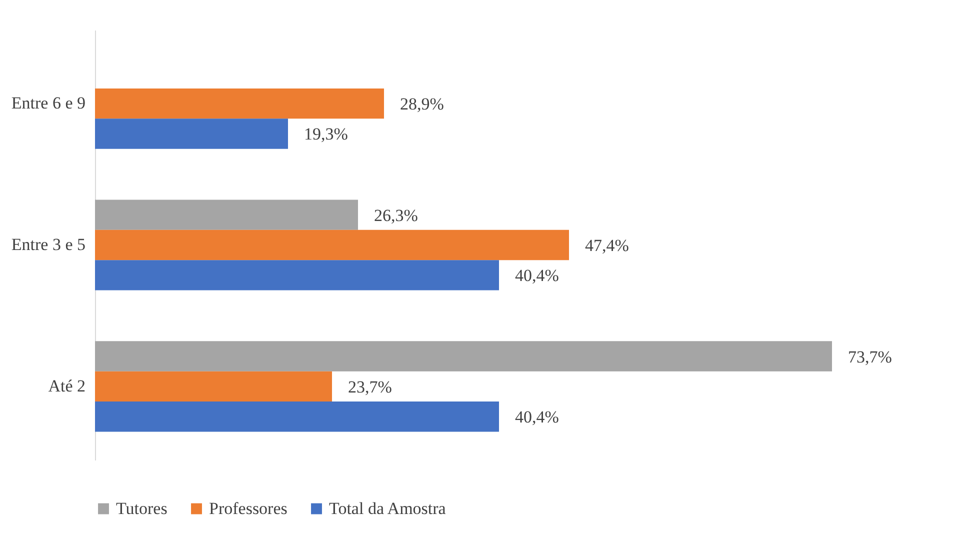  I want to click on data-label: 26,3%, so click(396, 215).